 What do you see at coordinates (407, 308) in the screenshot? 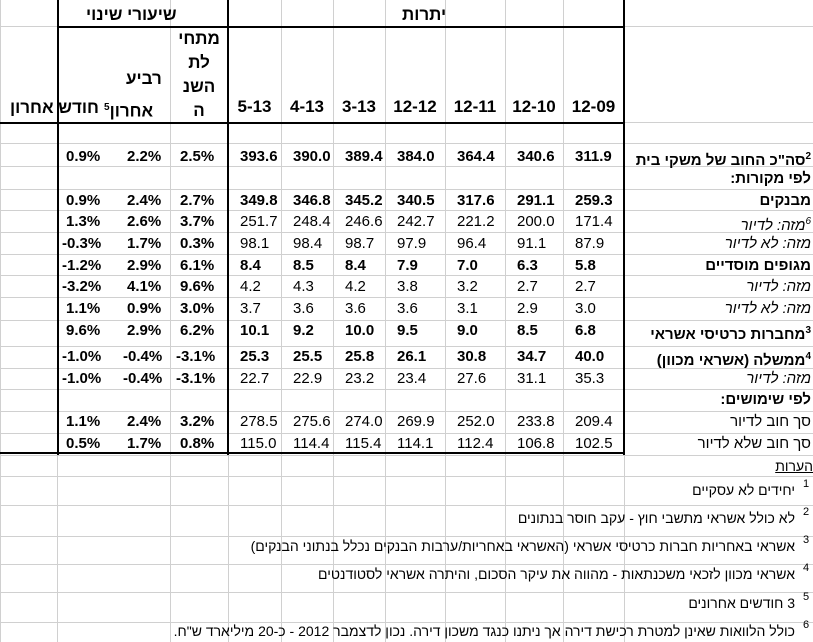
I see `balance-cell: 3.6` at bounding box center [407, 308].